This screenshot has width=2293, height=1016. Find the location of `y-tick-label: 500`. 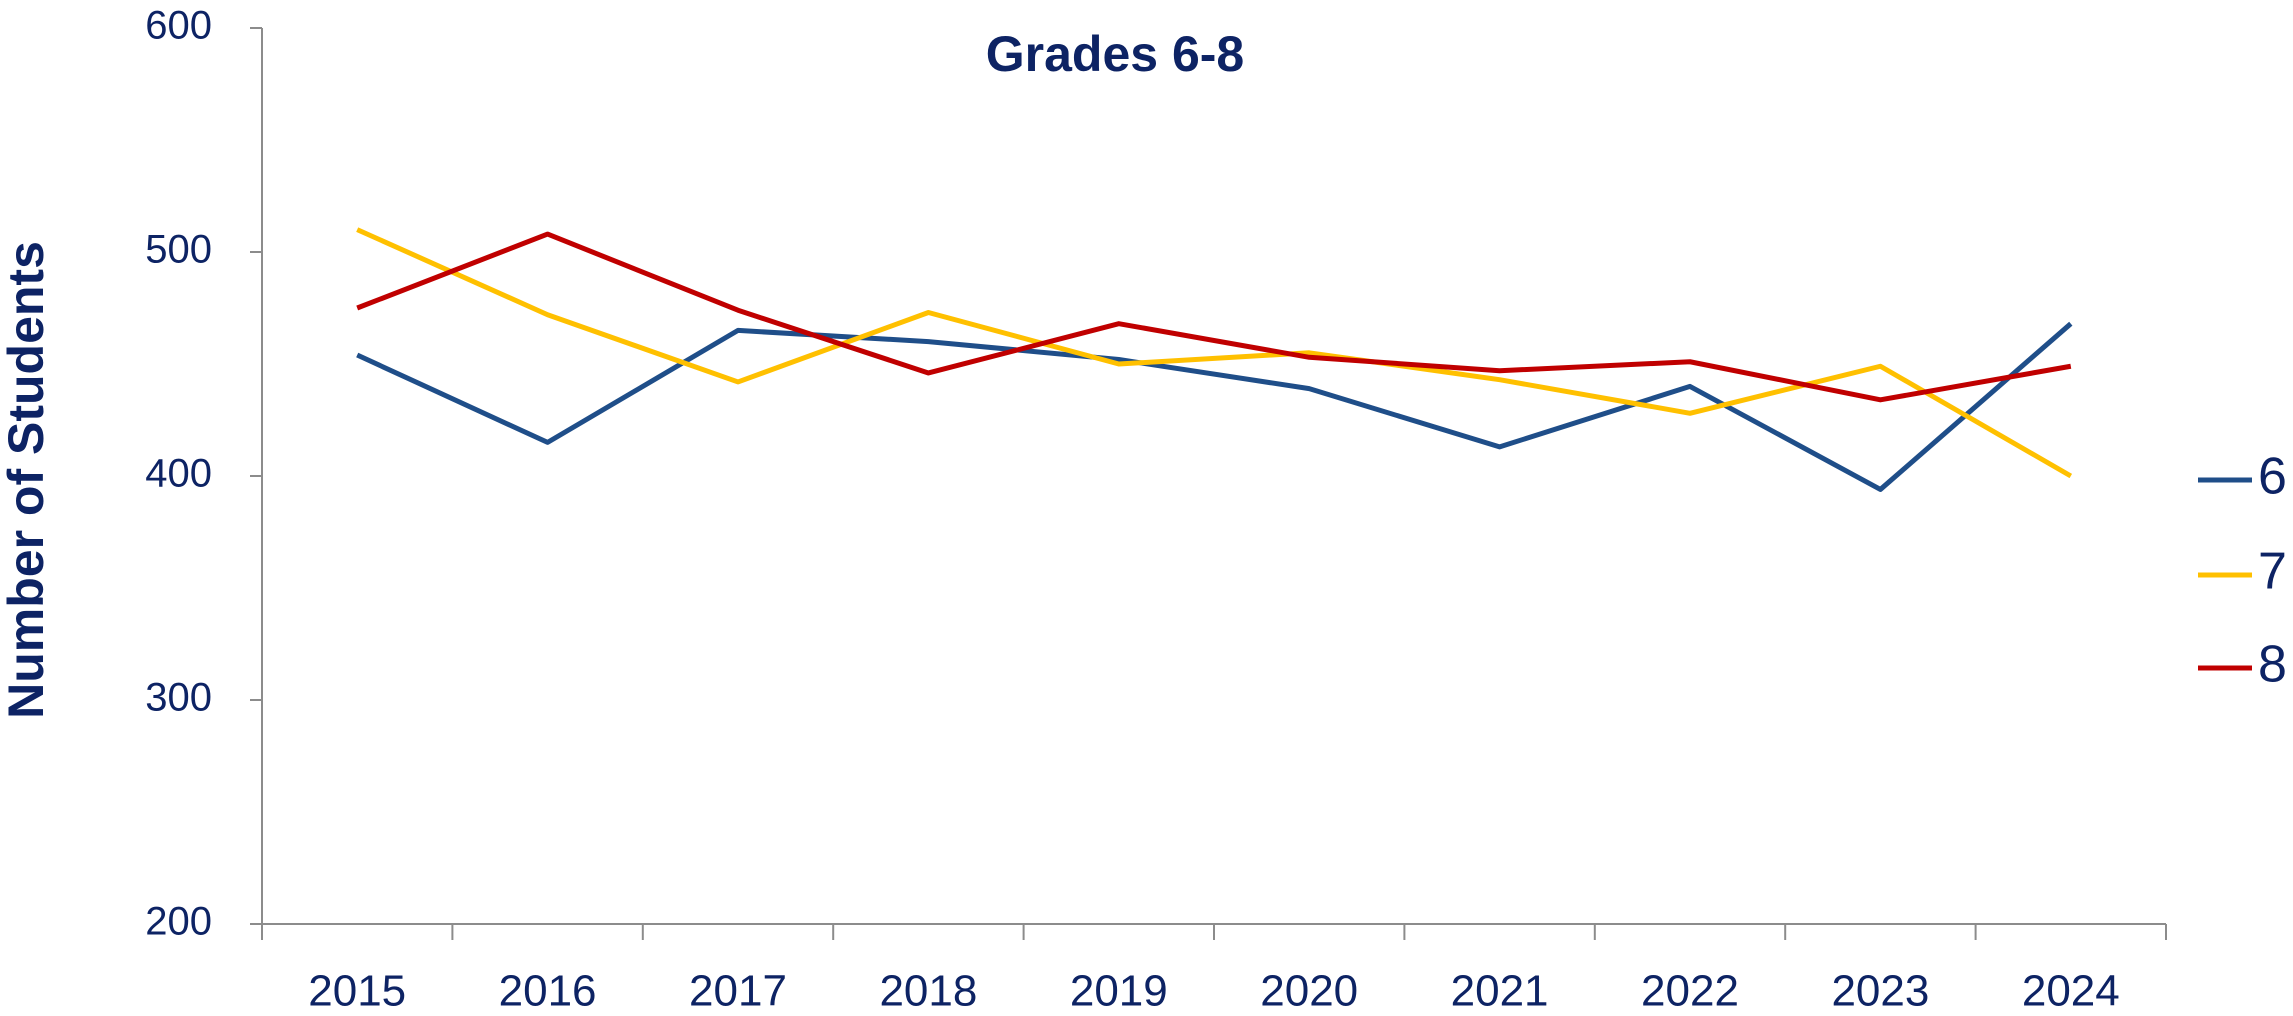

y-tick-label: 500 is located at coordinates (178, 250).